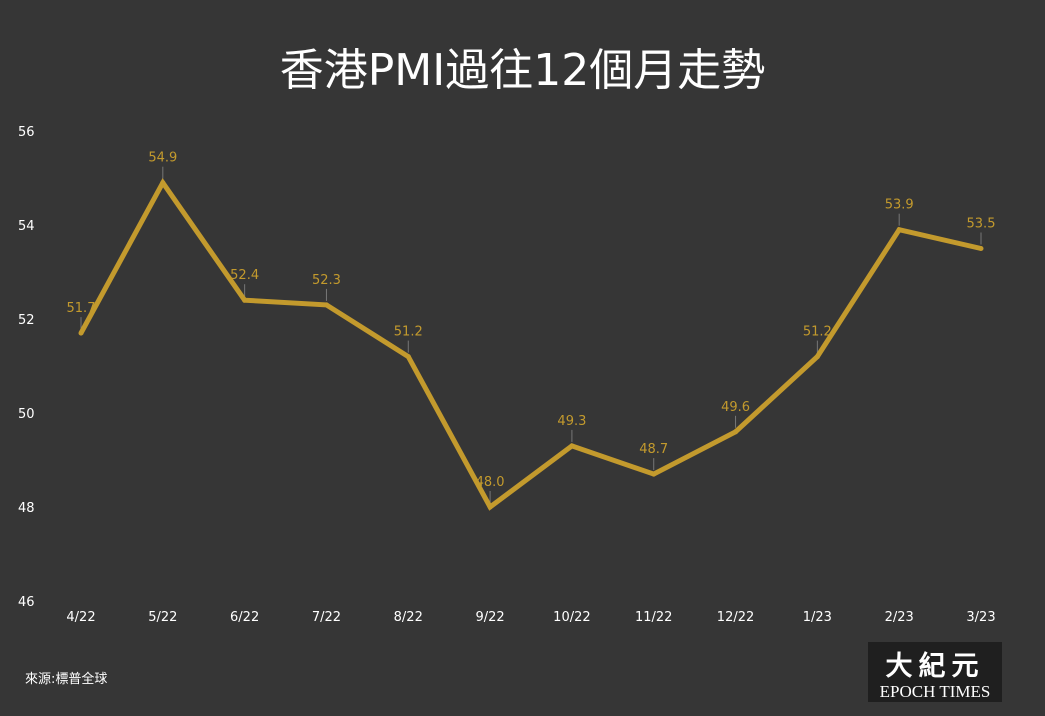  I want to click on y-axis-ticks: 46 48 50 52 54 56, so click(26, 367).